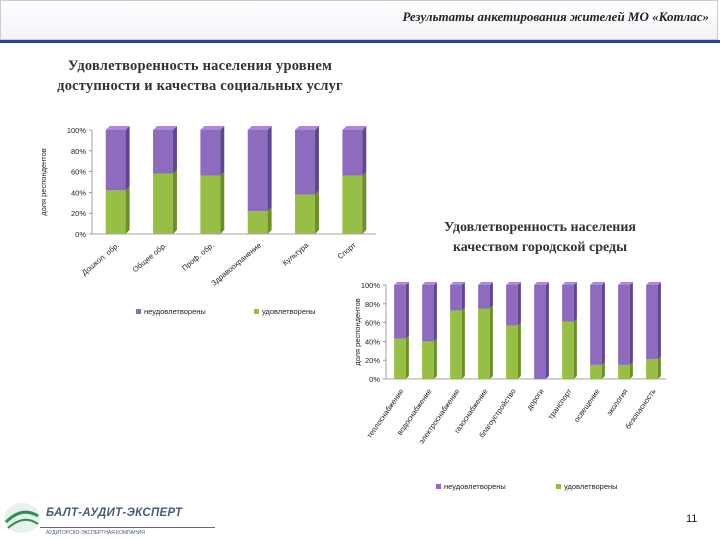 Image resolution: width=720 pixels, height=540 pixels. What do you see at coordinates (591, 486) in the screenshot?
I see `chart2-legend-label: удовлетворены` at bounding box center [591, 486].